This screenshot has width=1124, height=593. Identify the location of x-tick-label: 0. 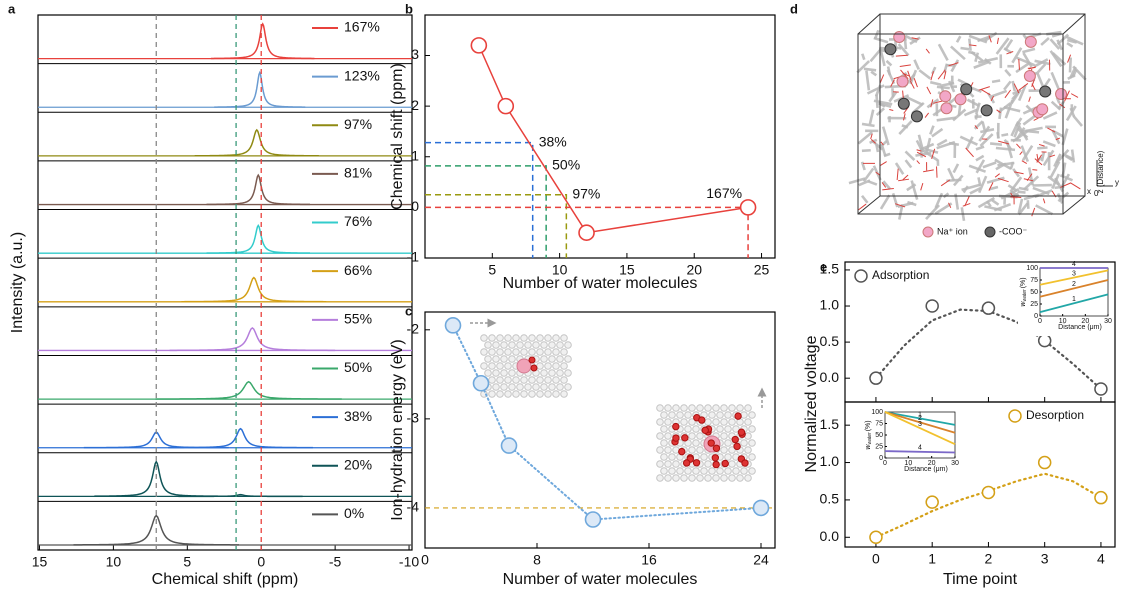
(261, 562).